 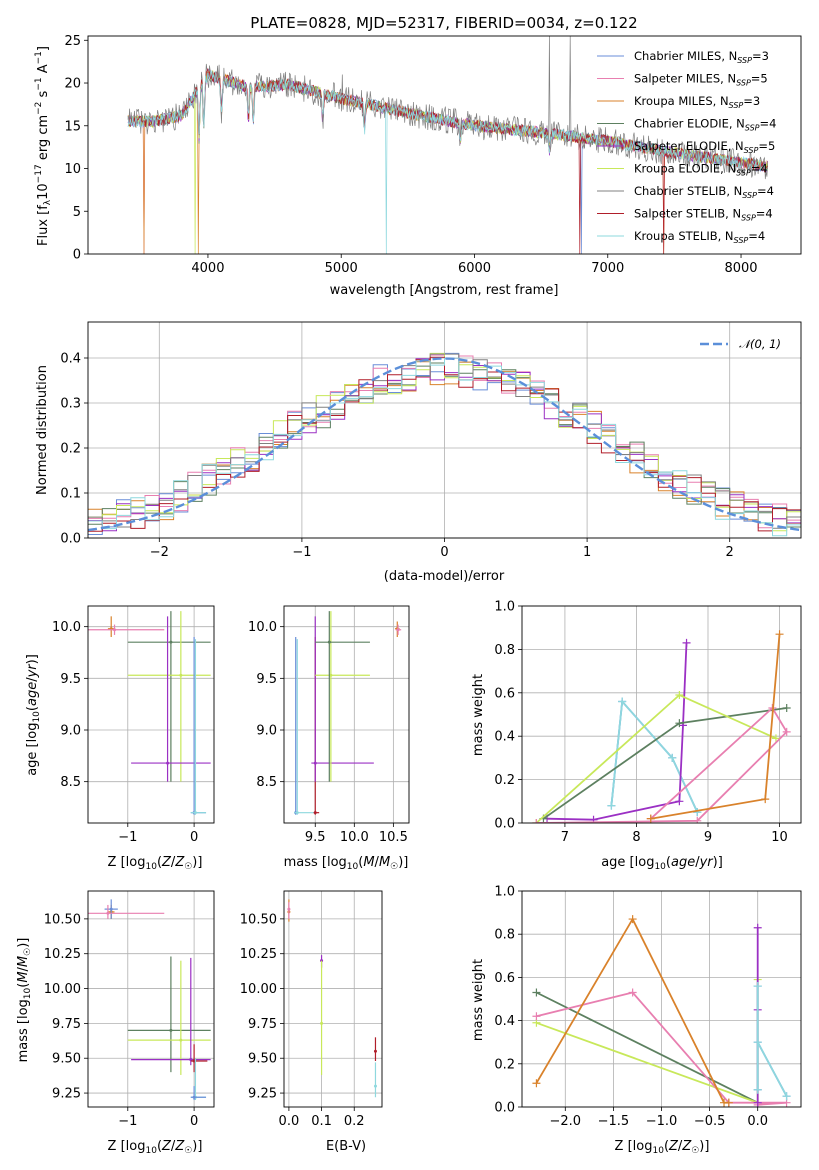 What do you see at coordinates (66, 1094) in the screenshot?
I see `y-tick-label: 9.25` at bounding box center [66, 1094].